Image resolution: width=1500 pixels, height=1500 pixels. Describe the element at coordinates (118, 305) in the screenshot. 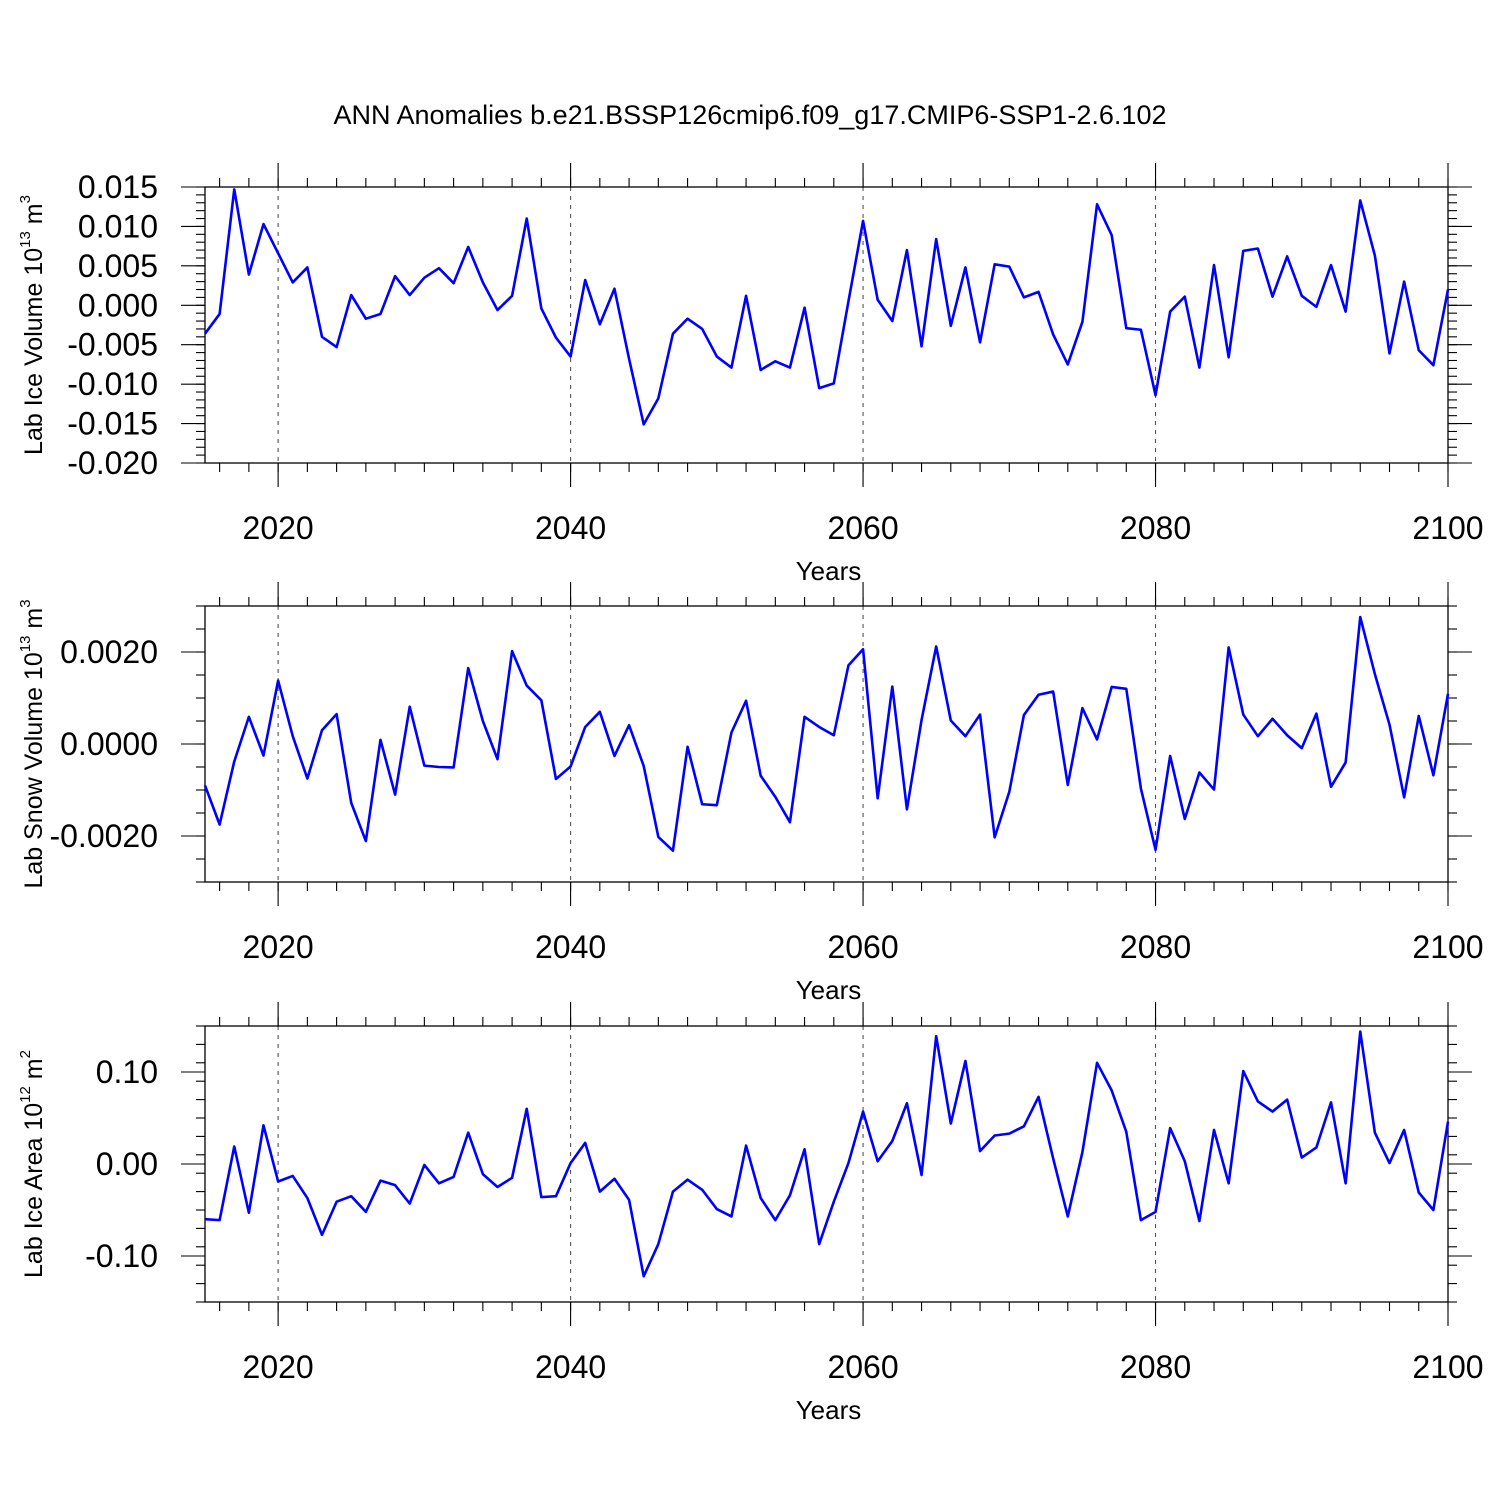

I see `y-tick-label: 0.000` at that location.